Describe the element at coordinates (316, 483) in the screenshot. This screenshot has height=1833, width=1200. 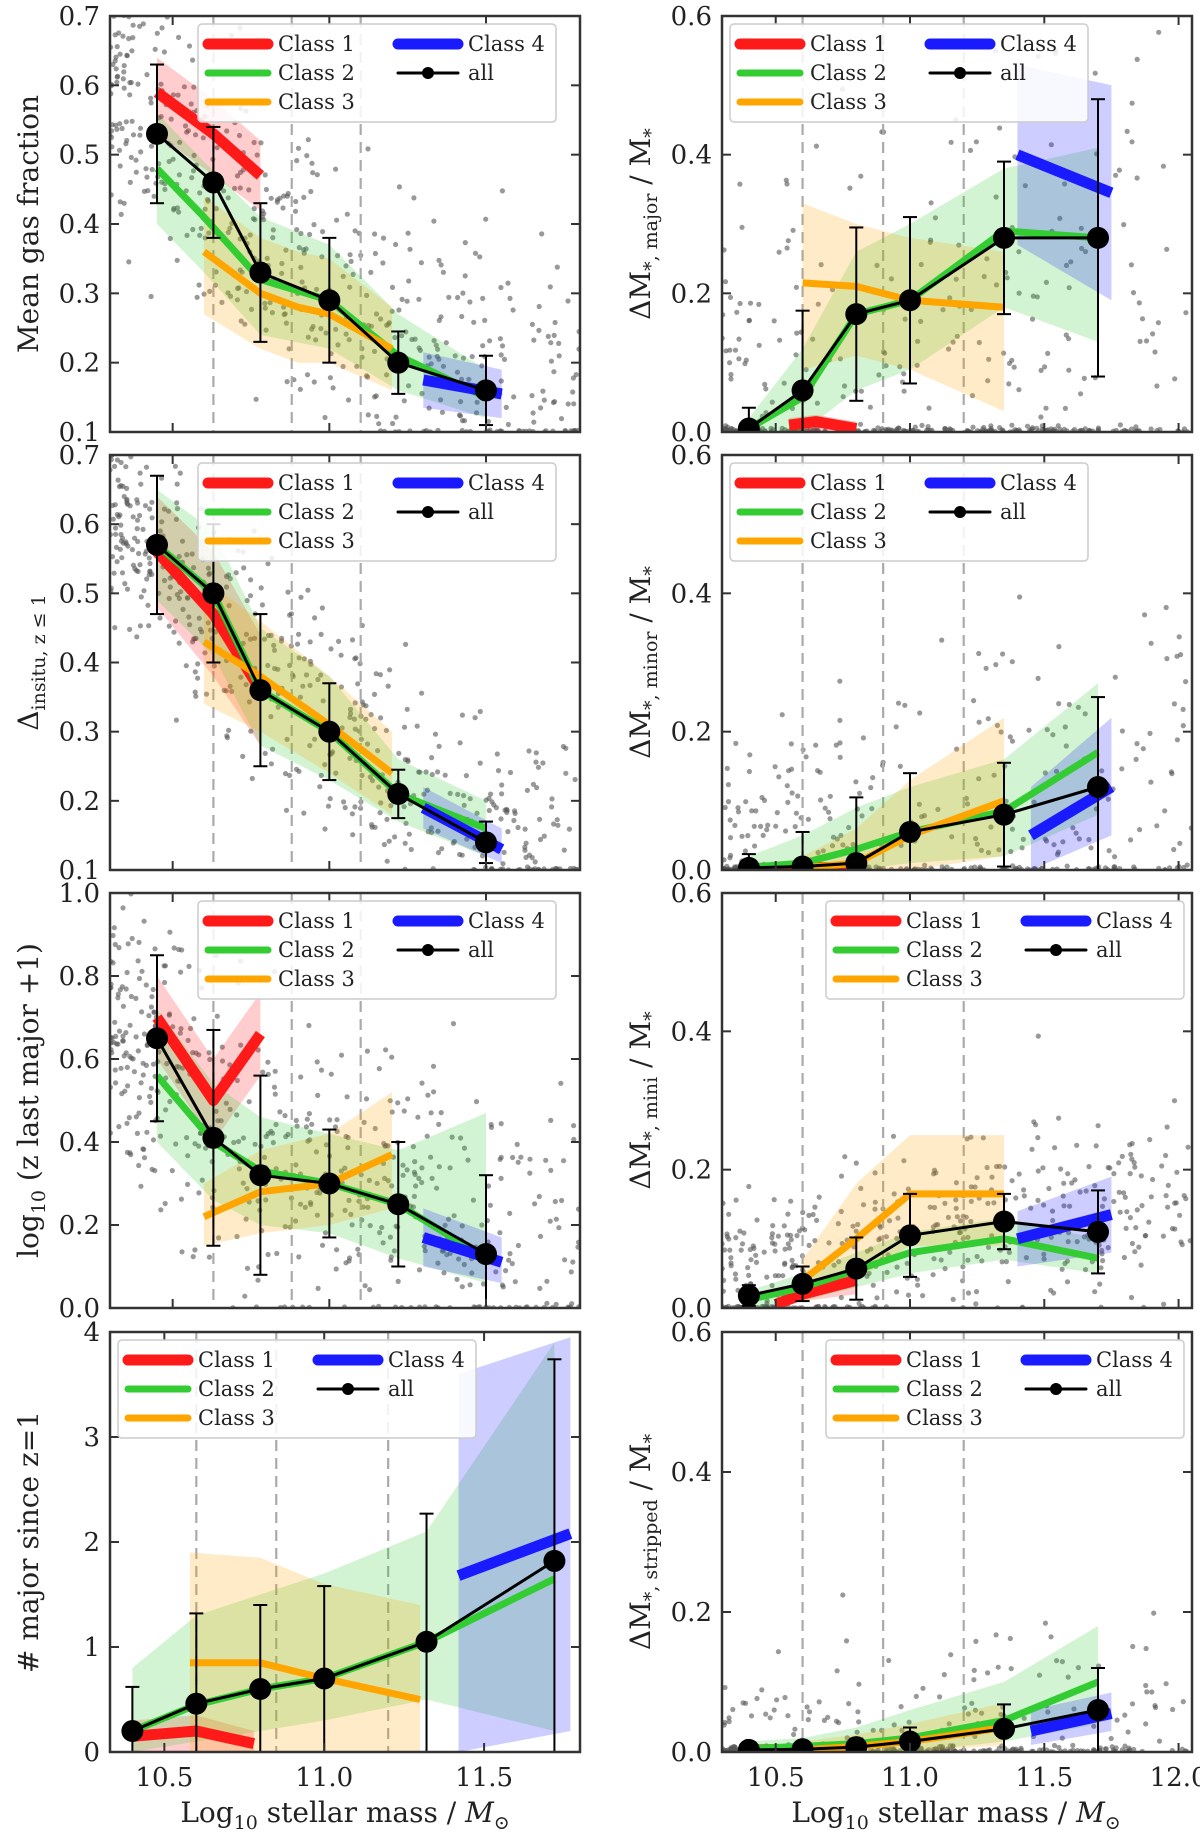
I see `legend-label: Class 1` at that location.